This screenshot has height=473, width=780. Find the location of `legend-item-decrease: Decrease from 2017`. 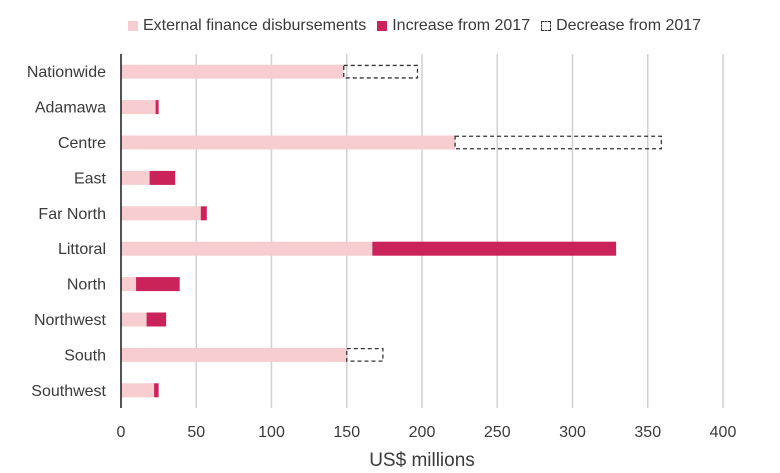

legend-item-decrease: Decrease from 2017 is located at coordinates (621, 26).